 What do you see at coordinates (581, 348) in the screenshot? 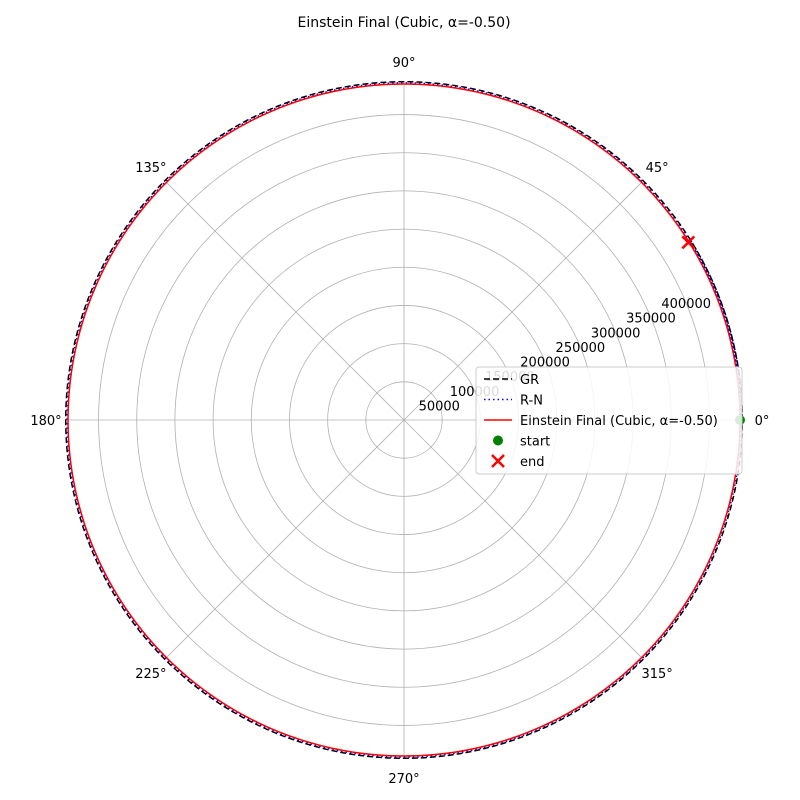
I see `r-tick-label: 250000` at bounding box center [581, 348].